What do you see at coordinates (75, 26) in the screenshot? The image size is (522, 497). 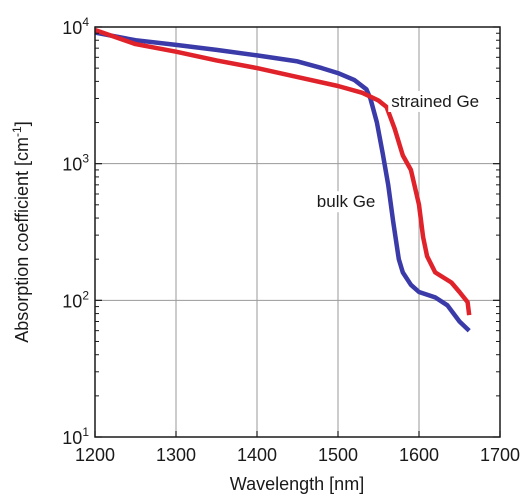 I see `y-tick-label: 10⁴` at bounding box center [75, 26].